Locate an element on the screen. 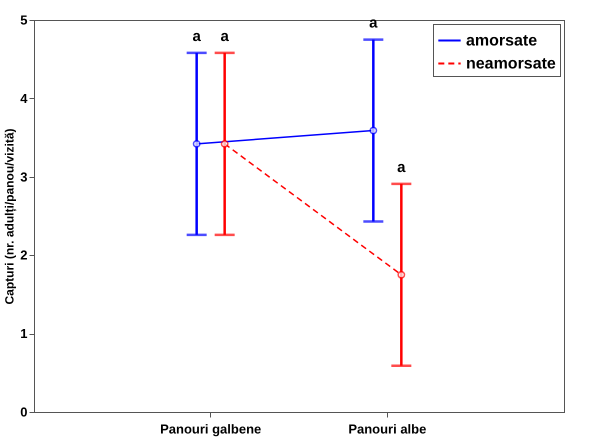 This screenshot has height=448, width=591. y-tick-label: 1 is located at coordinates (24, 334).